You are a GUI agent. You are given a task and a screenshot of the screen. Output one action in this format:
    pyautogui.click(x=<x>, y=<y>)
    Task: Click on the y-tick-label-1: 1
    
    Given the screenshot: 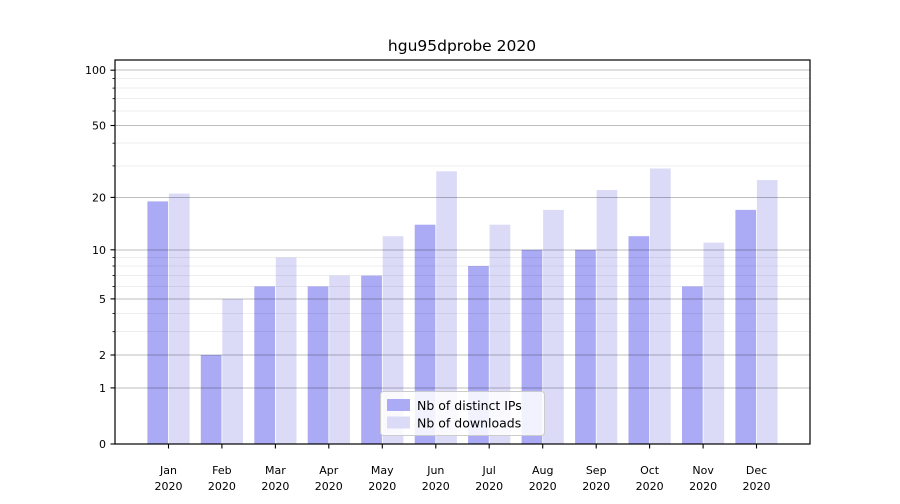 What is the action you would take?
    pyautogui.click(x=102, y=388)
    